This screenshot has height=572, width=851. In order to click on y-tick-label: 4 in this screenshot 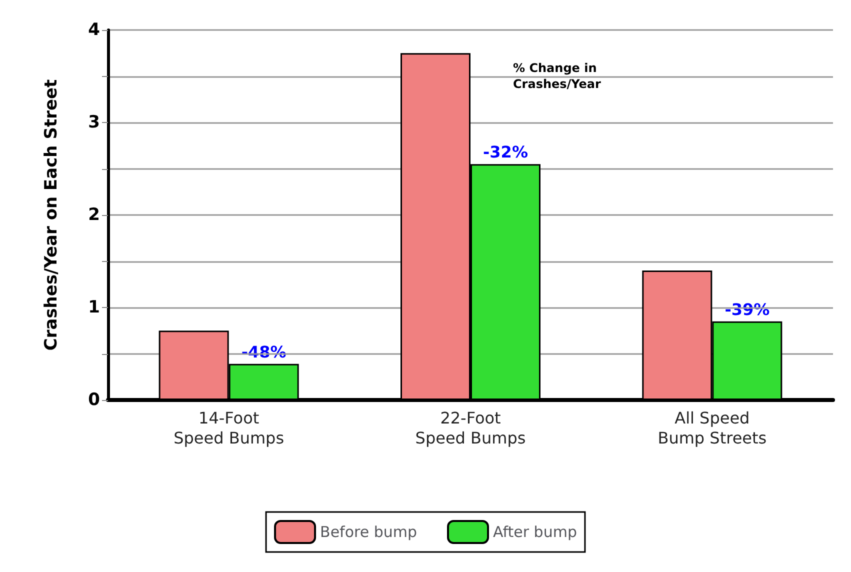, I will do `click(94, 30)`.